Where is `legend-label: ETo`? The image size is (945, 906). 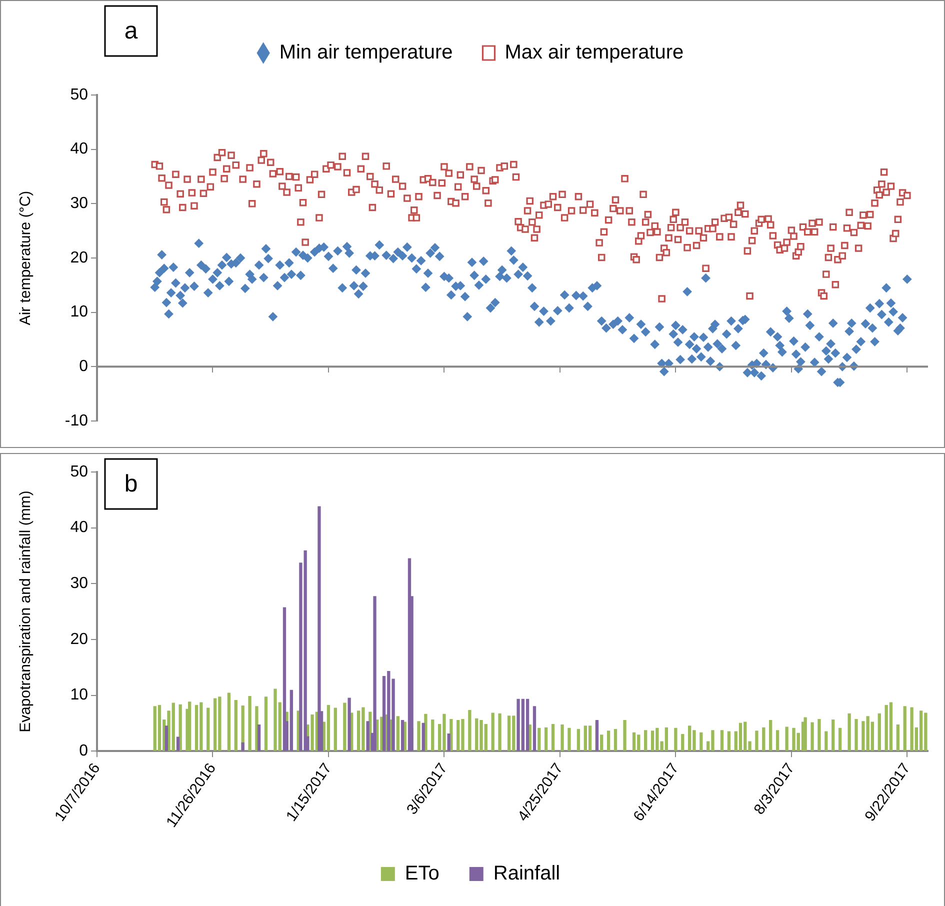
legend-label: ETo is located at coordinates (422, 873).